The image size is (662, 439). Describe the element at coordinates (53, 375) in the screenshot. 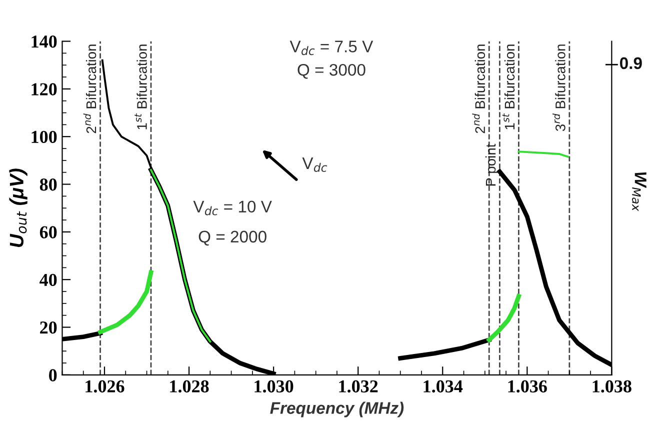

I see `y-tick-label: 0` at that location.